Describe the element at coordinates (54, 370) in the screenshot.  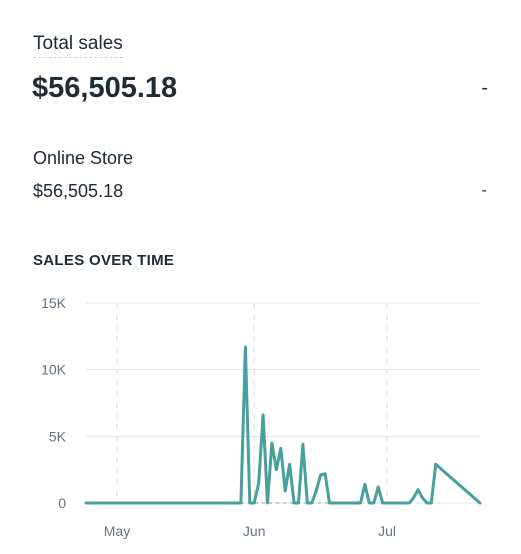
I see `y-tick-label: 10K` at that location.